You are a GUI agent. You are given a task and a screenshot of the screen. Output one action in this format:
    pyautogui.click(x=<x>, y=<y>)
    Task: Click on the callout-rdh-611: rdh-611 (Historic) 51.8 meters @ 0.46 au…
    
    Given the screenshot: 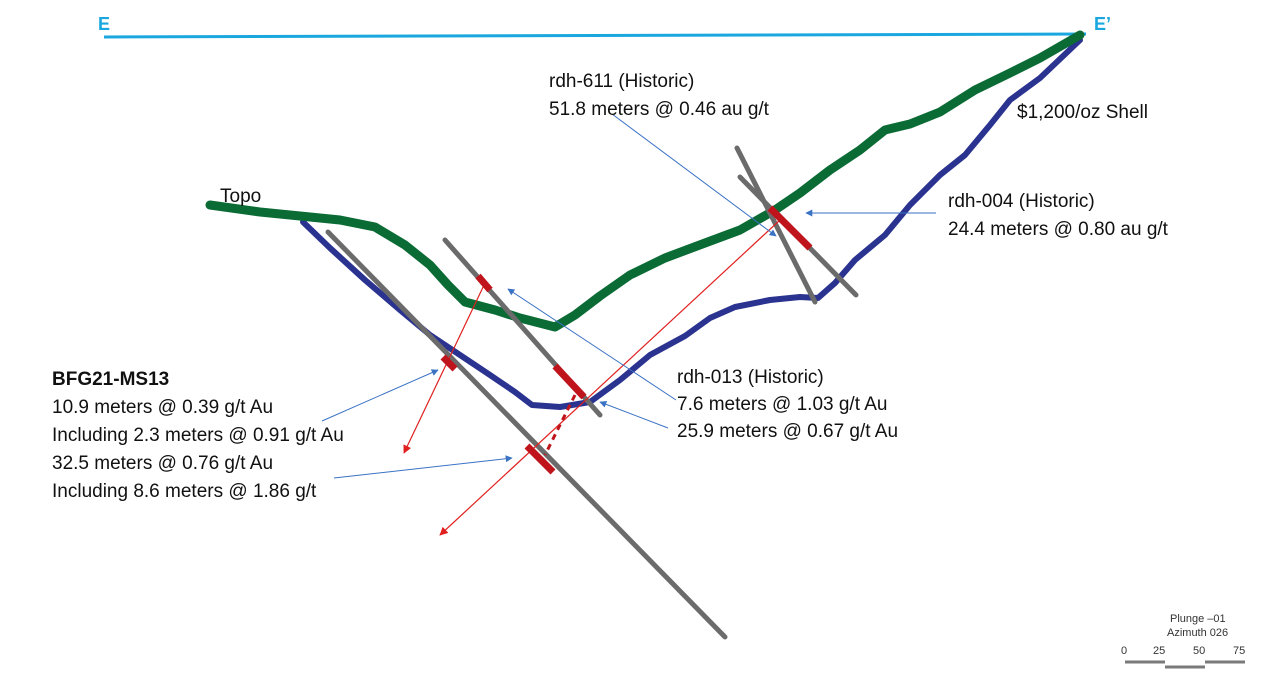 What is the action you would take?
    pyautogui.click(x=659, y=96)
    